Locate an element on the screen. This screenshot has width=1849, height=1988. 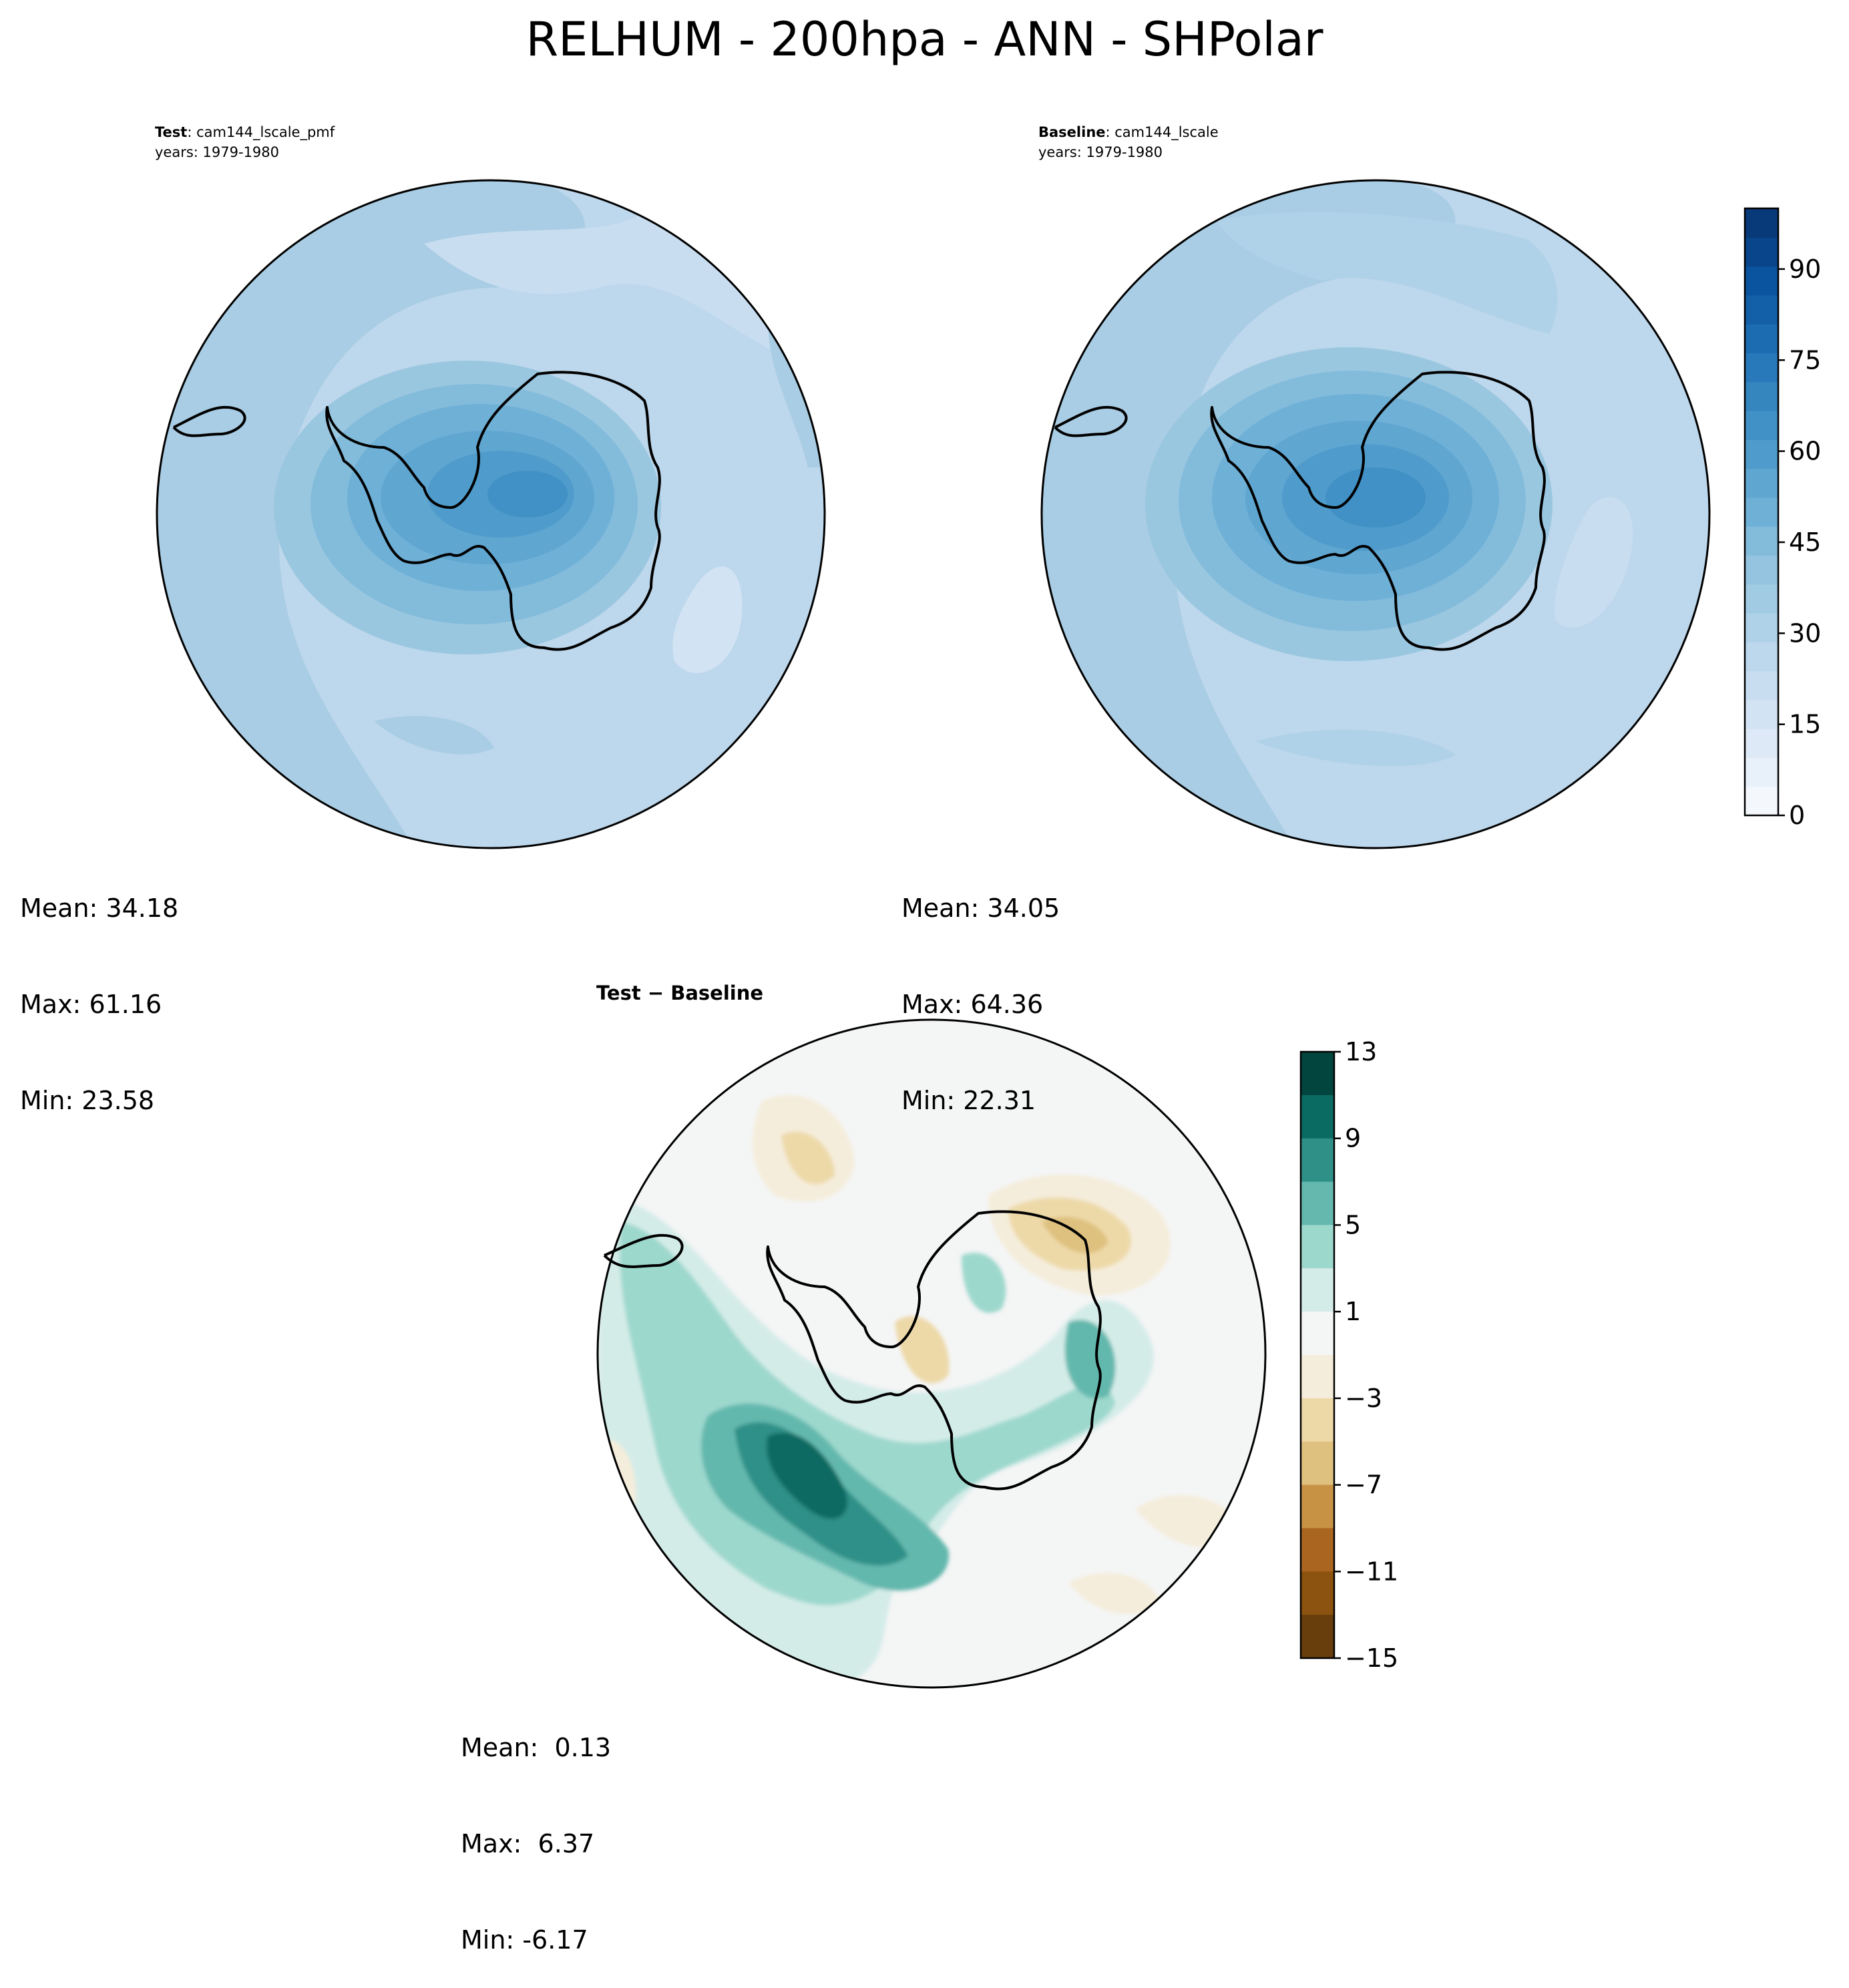
diff-stat-max: Max: 6.37 is located at coordinates (528, 1843).